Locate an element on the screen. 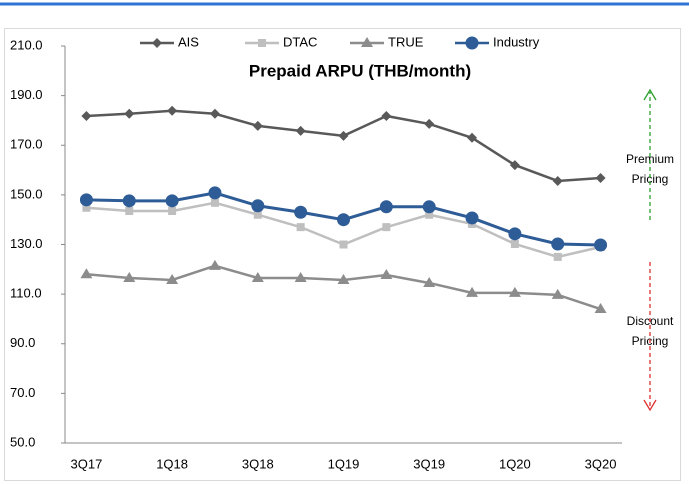  y-tick-label: 190.0 is located at coordinates (26, 94).